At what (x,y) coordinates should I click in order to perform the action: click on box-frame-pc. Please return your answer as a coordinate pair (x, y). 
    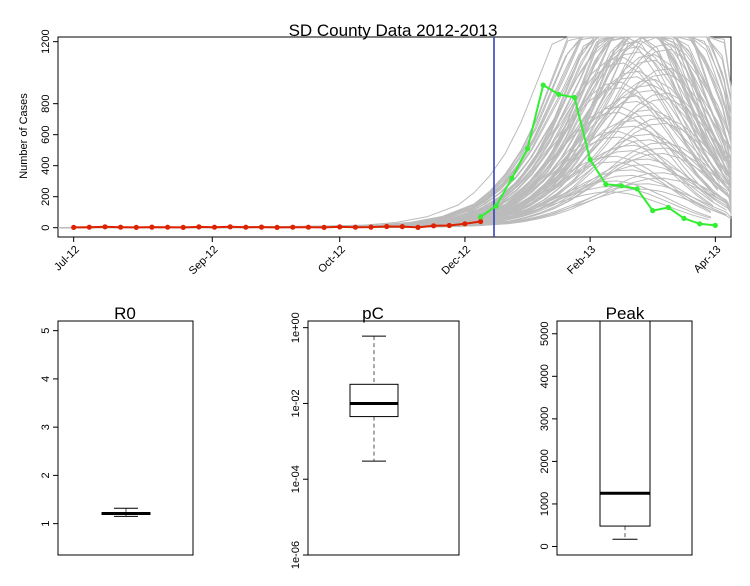
    Looking at the image, I should click on (383, 438).